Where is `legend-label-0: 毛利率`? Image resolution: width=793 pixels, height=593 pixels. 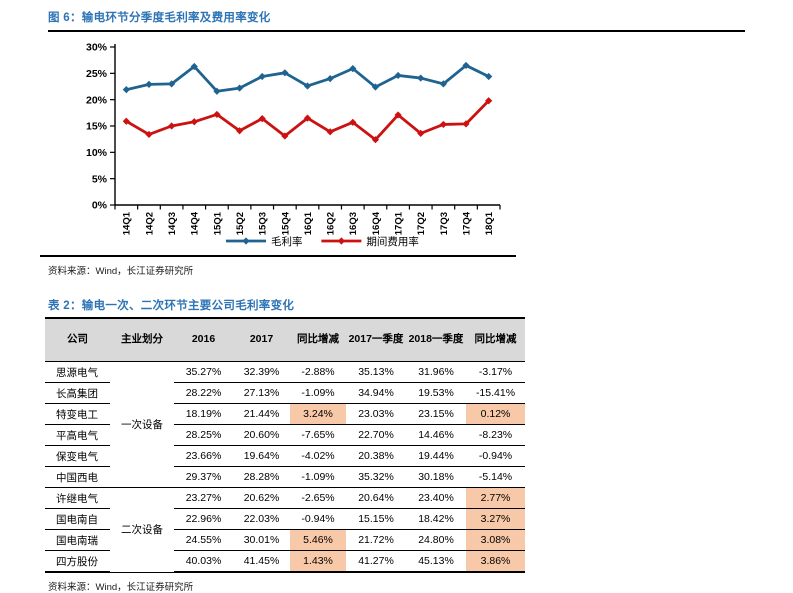
legend-label-0: 毛利率 is located at coordinates (287, 241).